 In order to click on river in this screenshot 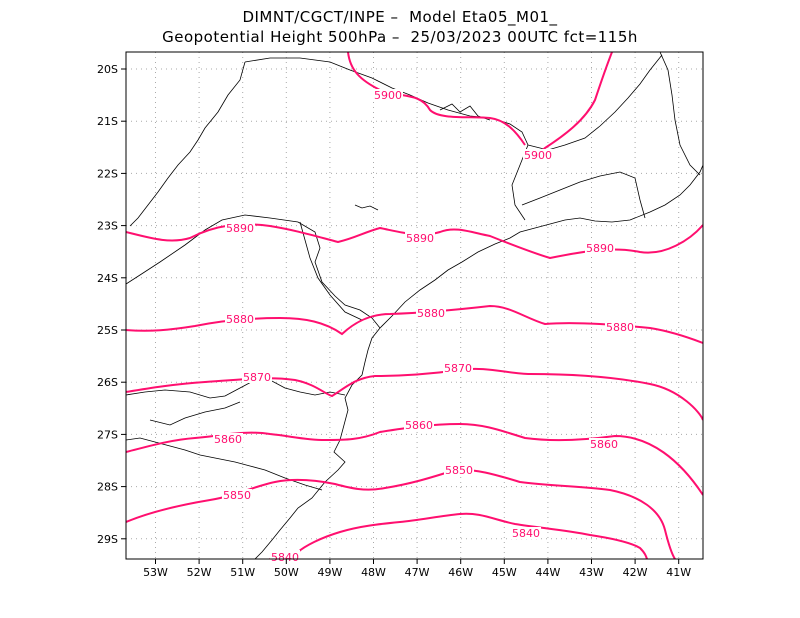, I will do `click(366, 207)`.